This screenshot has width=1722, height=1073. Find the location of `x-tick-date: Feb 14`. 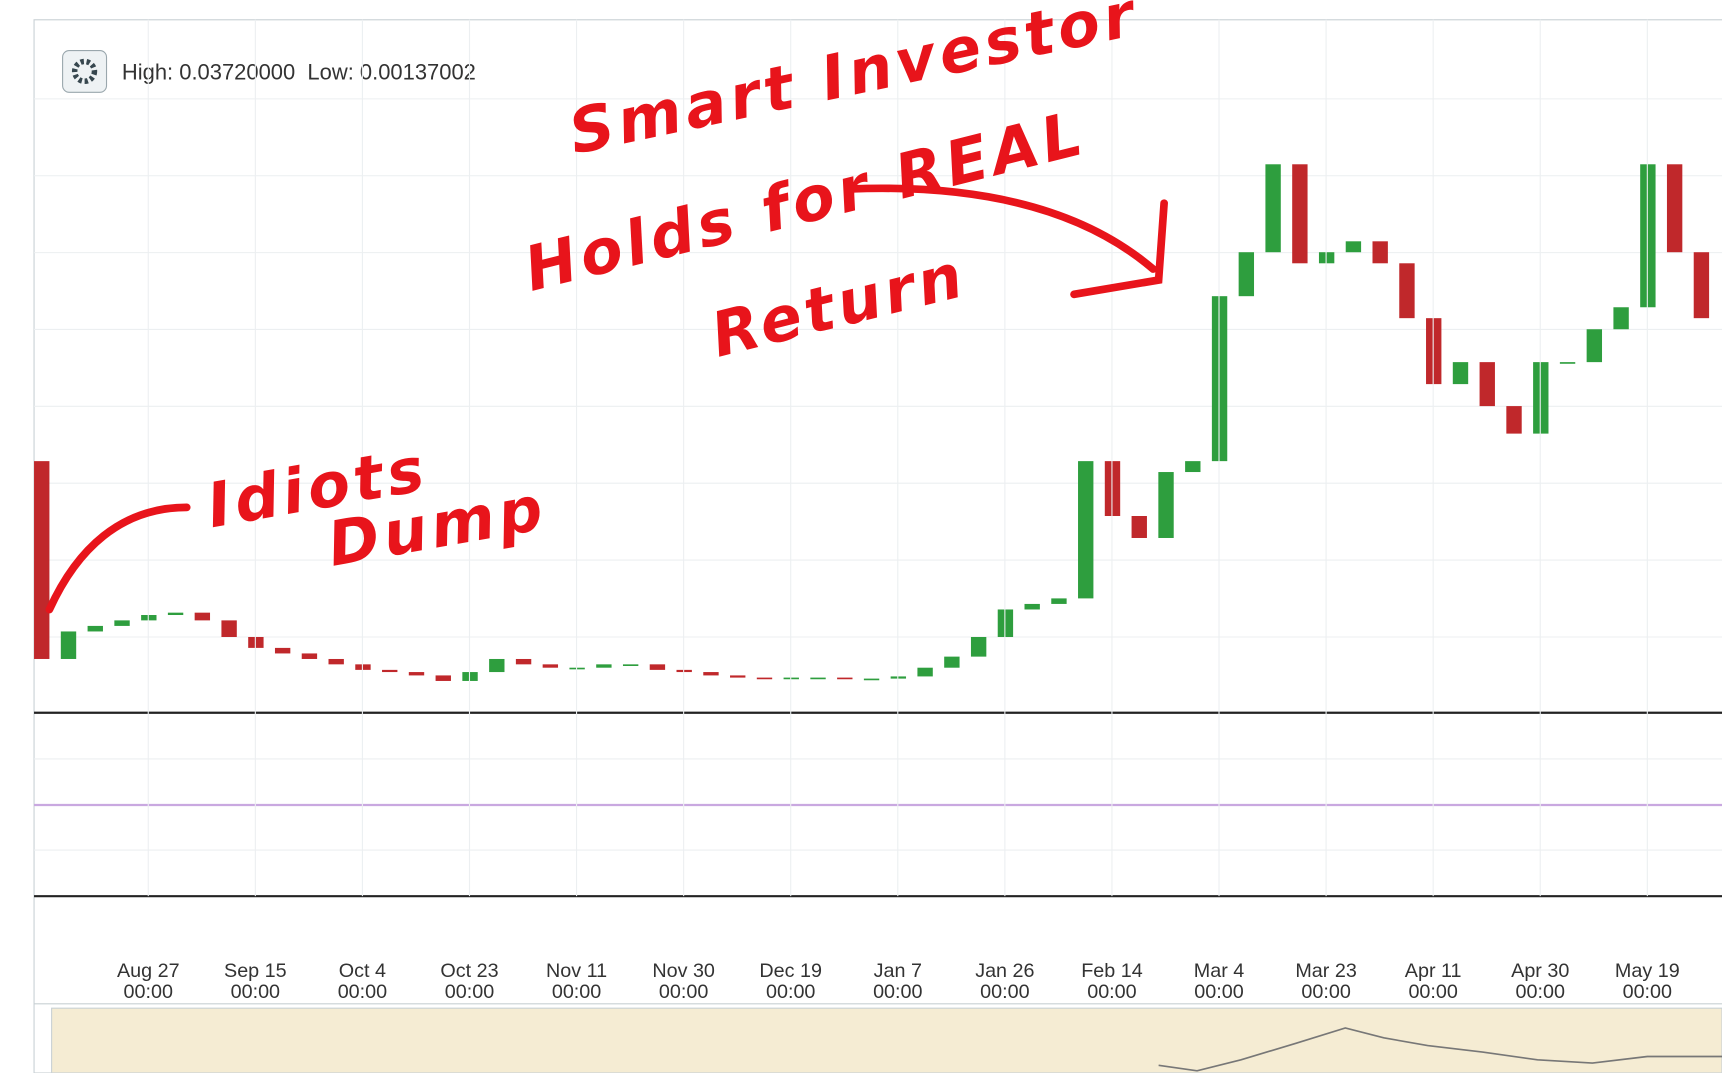

x-tick-date: Feb 14 is located at coordinates (1112, 971).